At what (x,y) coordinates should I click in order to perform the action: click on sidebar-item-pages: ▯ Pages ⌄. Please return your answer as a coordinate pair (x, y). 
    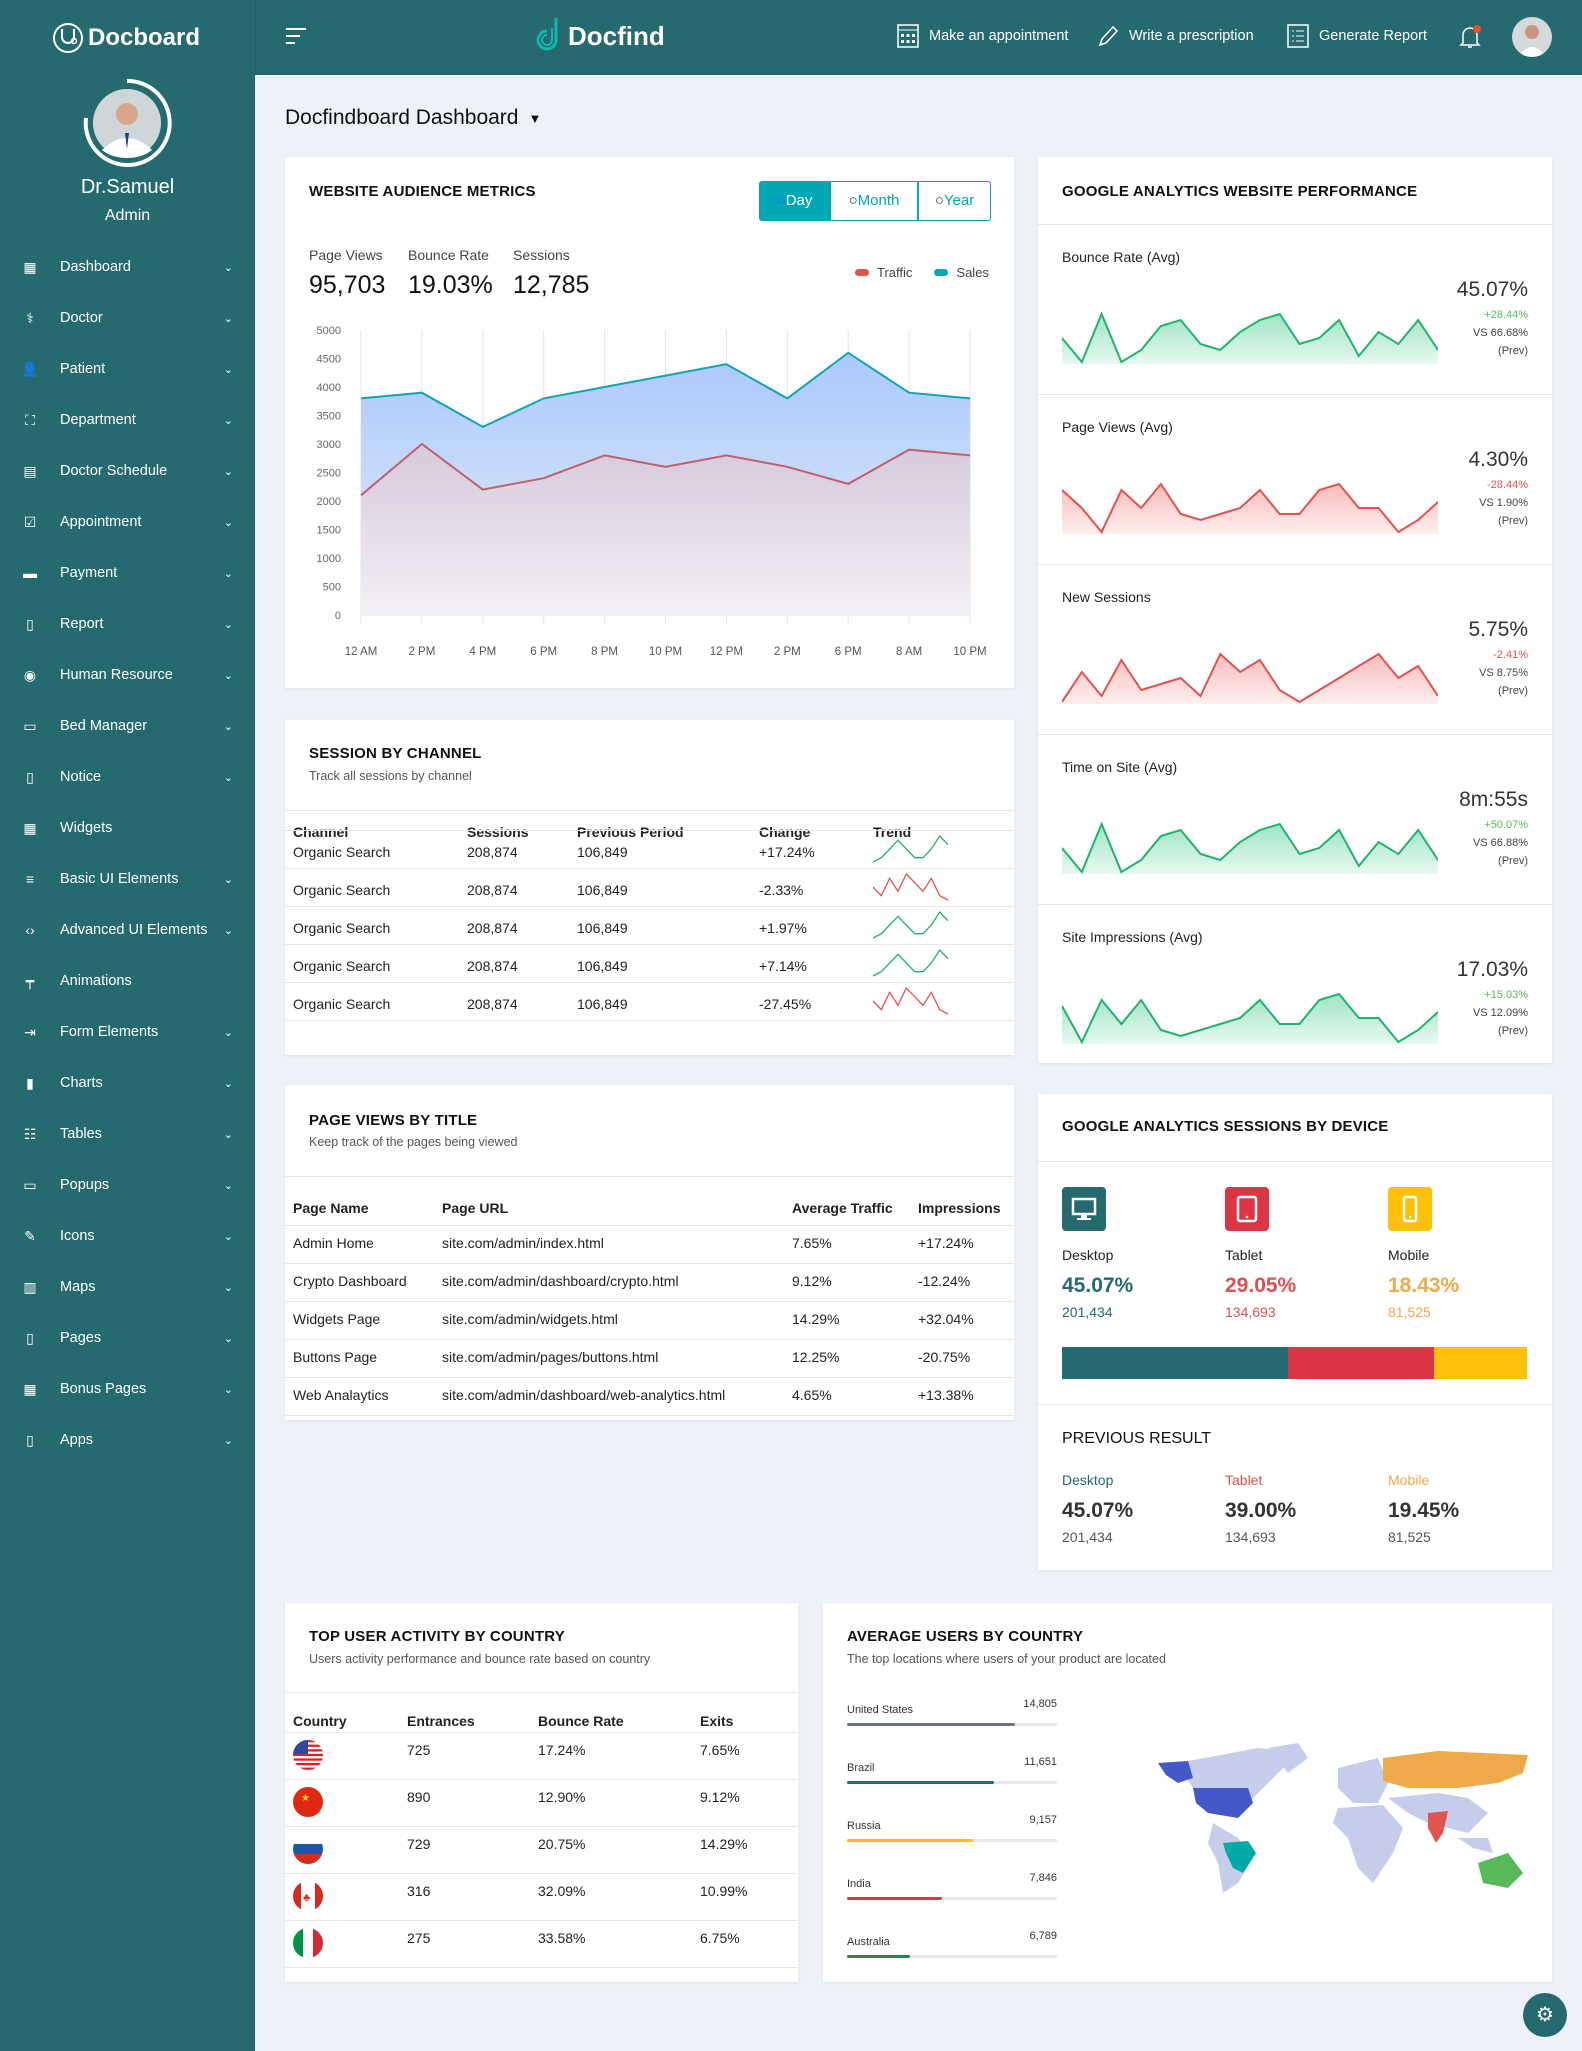
    Looking at the image, I should click on (127, 1338).